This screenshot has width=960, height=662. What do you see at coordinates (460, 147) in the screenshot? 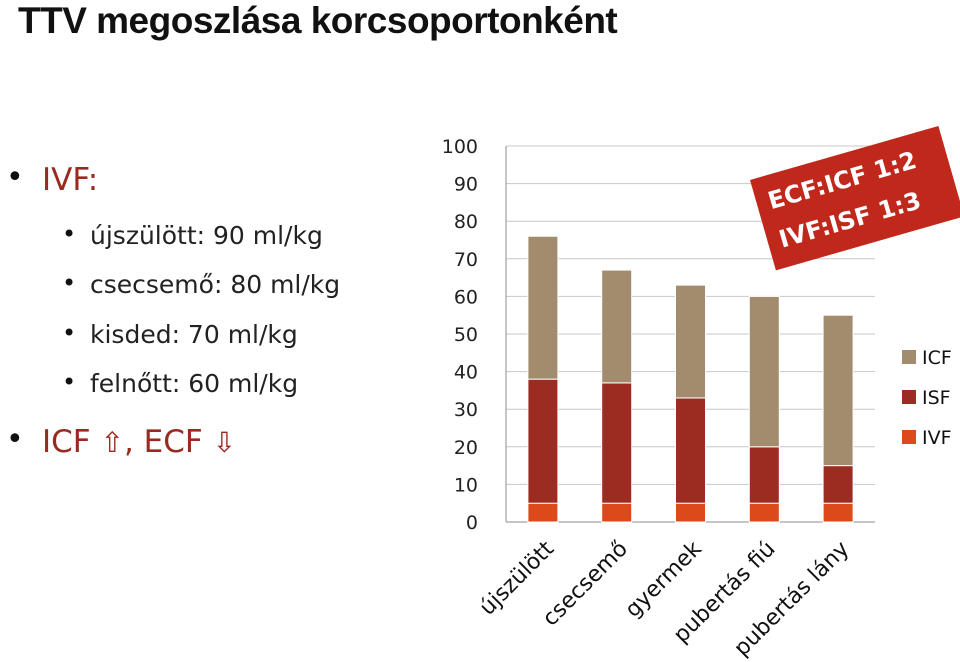
I see `y-tick-label: 100` at bounding box center [460, 147].